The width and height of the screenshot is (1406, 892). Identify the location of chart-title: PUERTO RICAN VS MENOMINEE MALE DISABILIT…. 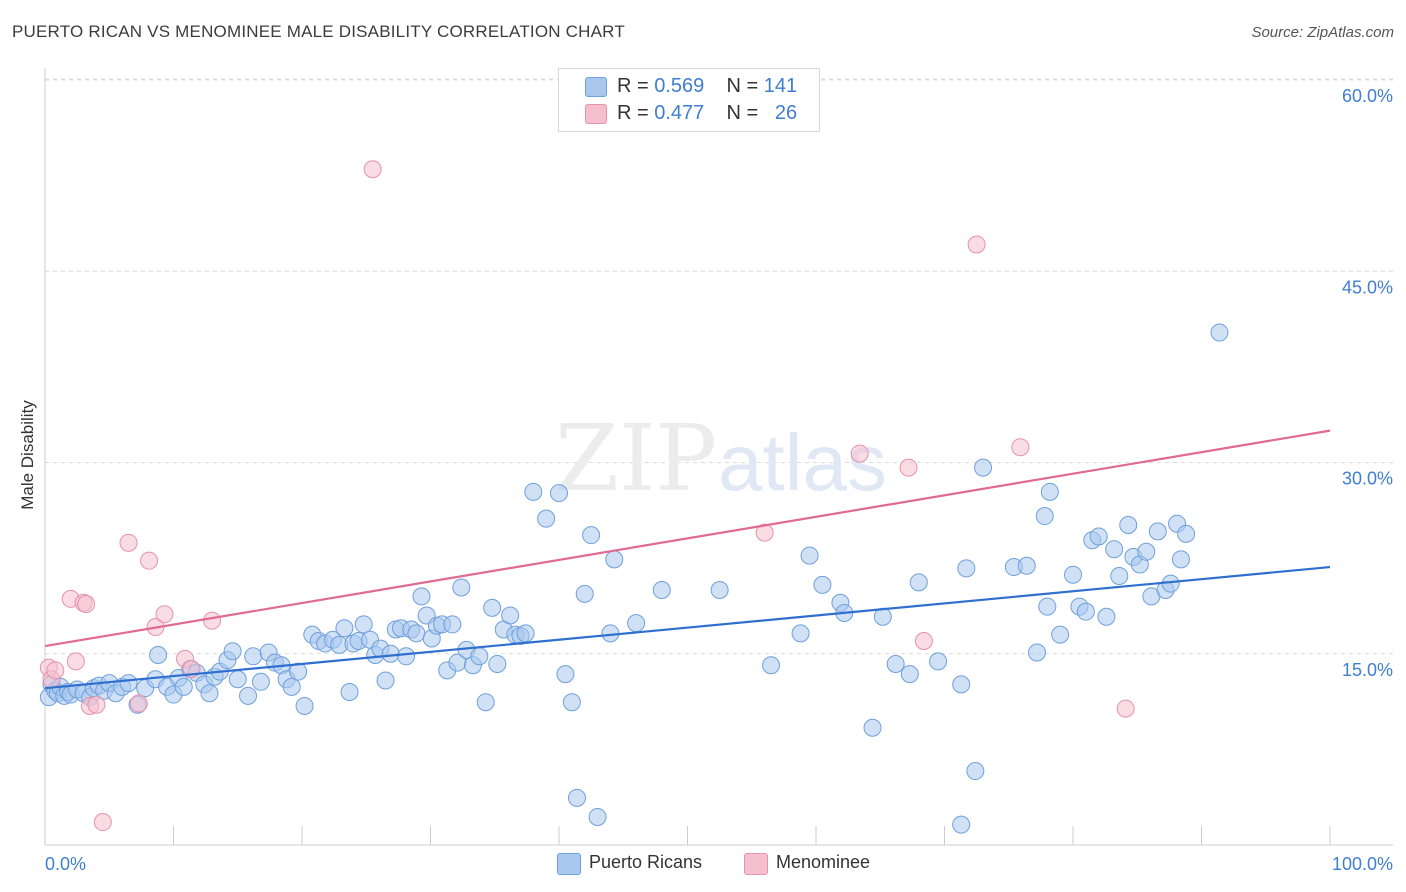
(318, 31).